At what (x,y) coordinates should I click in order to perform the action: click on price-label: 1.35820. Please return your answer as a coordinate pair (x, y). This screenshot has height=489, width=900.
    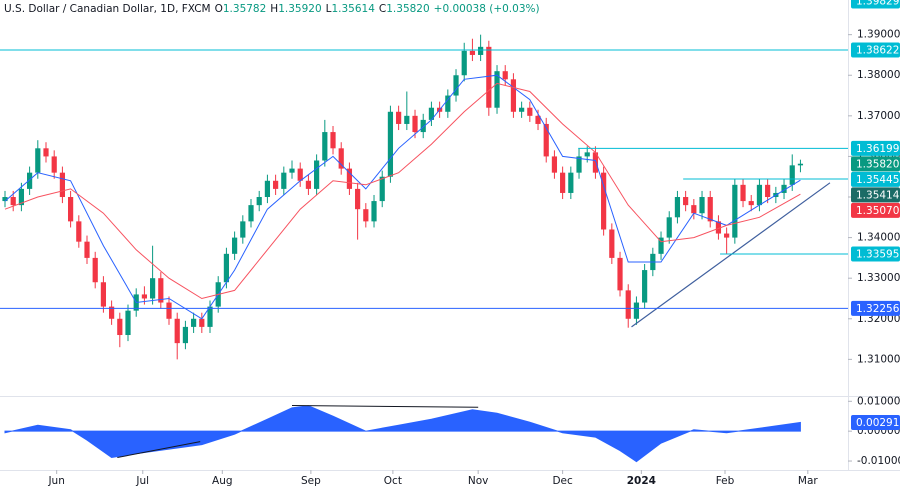
    Looking at the image, I should click on (877, 164).